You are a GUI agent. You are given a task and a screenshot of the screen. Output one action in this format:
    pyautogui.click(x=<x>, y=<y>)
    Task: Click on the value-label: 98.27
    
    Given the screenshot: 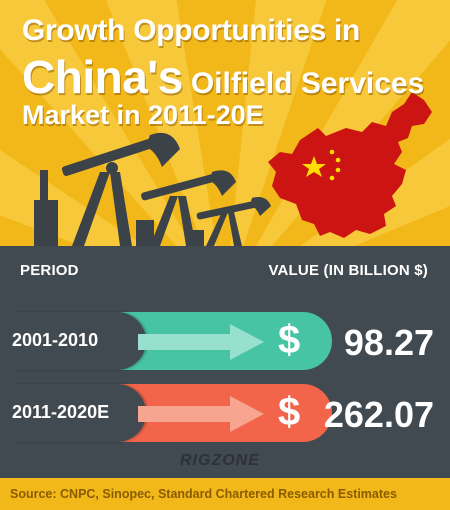 What is the action you would take?
    pyautogui.click(x=388, y=342)
    